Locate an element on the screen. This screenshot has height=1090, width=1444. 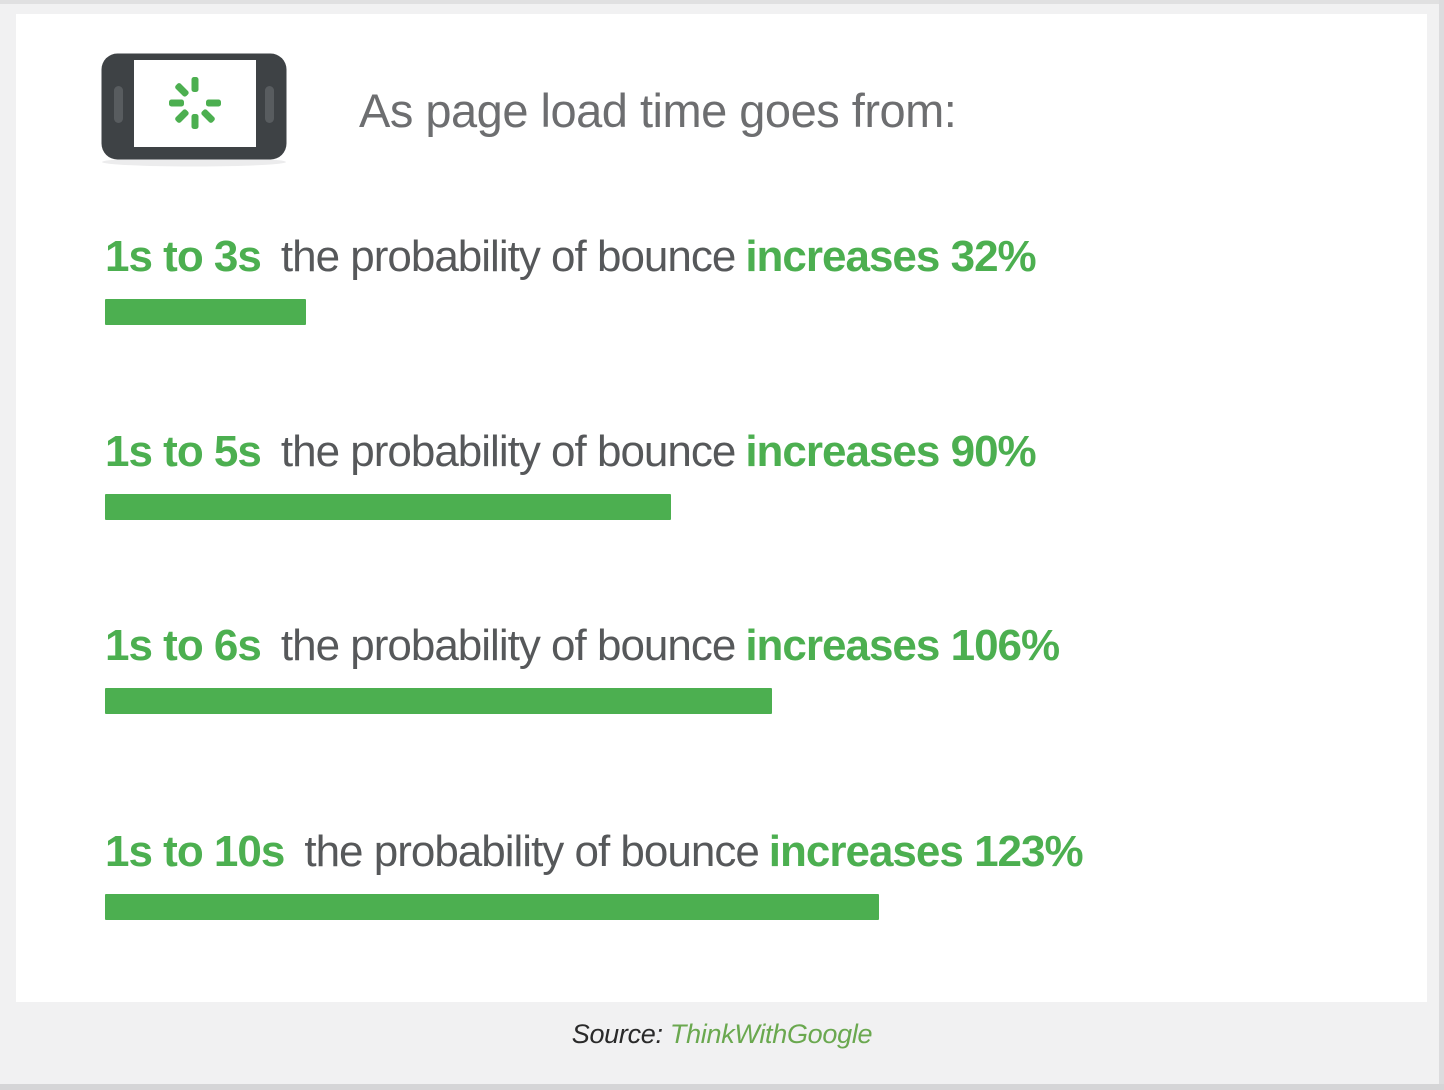
bounce-increase-value: increases 106% is located at coordinates (902, 645).